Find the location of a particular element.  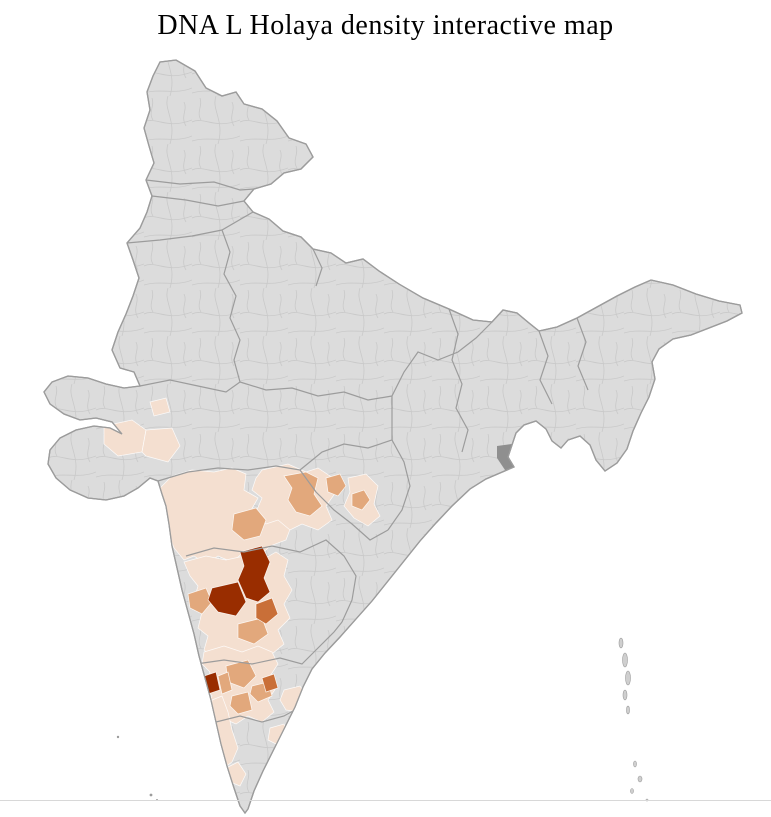

page-title: DNA L Holaya density interactive map is located at coordinates (385, 25).